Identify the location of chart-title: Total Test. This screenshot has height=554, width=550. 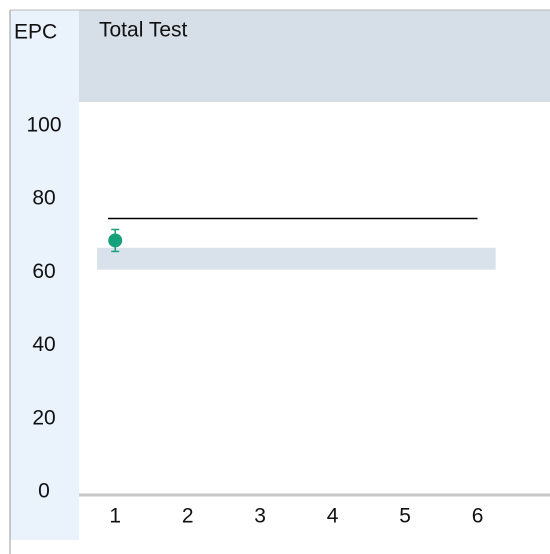
(143, 30).